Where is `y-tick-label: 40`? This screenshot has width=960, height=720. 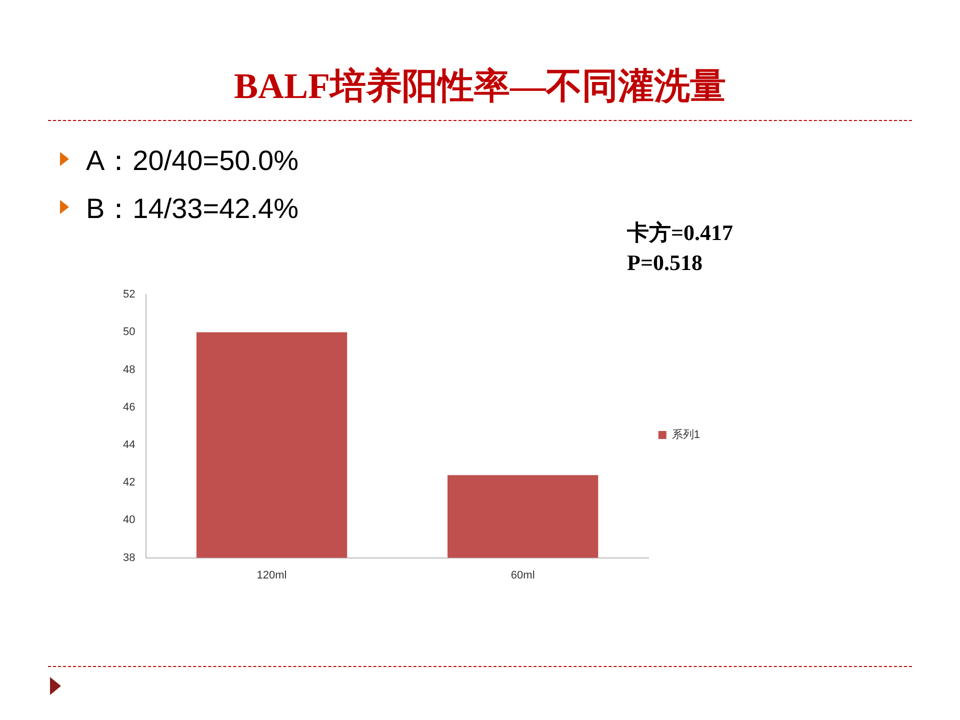 y-tick-label: 40 is located at coordinates (129, 520).